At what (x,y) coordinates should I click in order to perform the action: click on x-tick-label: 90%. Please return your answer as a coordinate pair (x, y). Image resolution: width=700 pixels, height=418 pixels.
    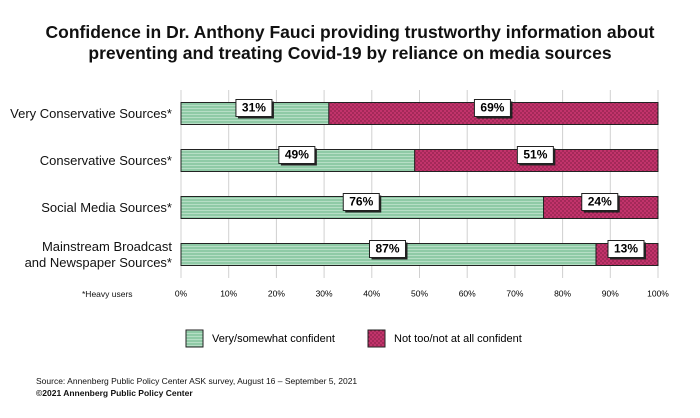
    Looking at the image, I should click on (610, 293).